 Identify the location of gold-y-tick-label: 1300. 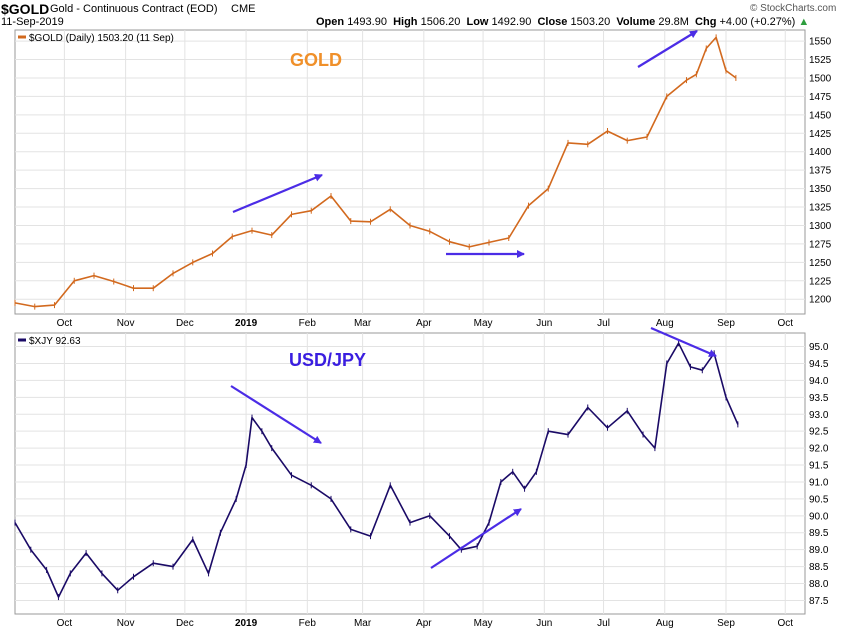
(820, 226).